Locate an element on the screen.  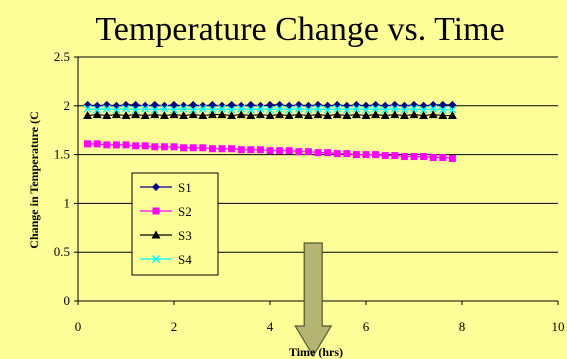
y-tick-label: 1.5 is located at coordinates (62, 154).